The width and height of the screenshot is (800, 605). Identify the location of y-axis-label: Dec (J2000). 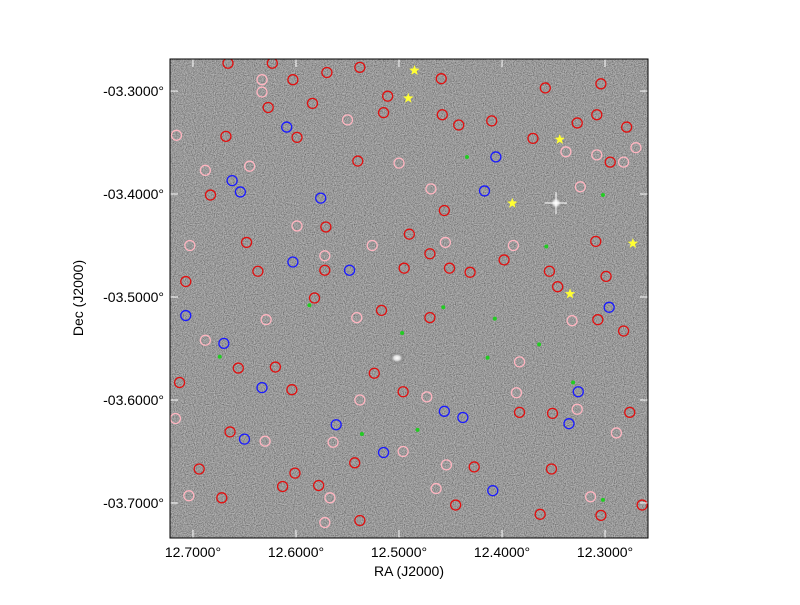
(78, 298).